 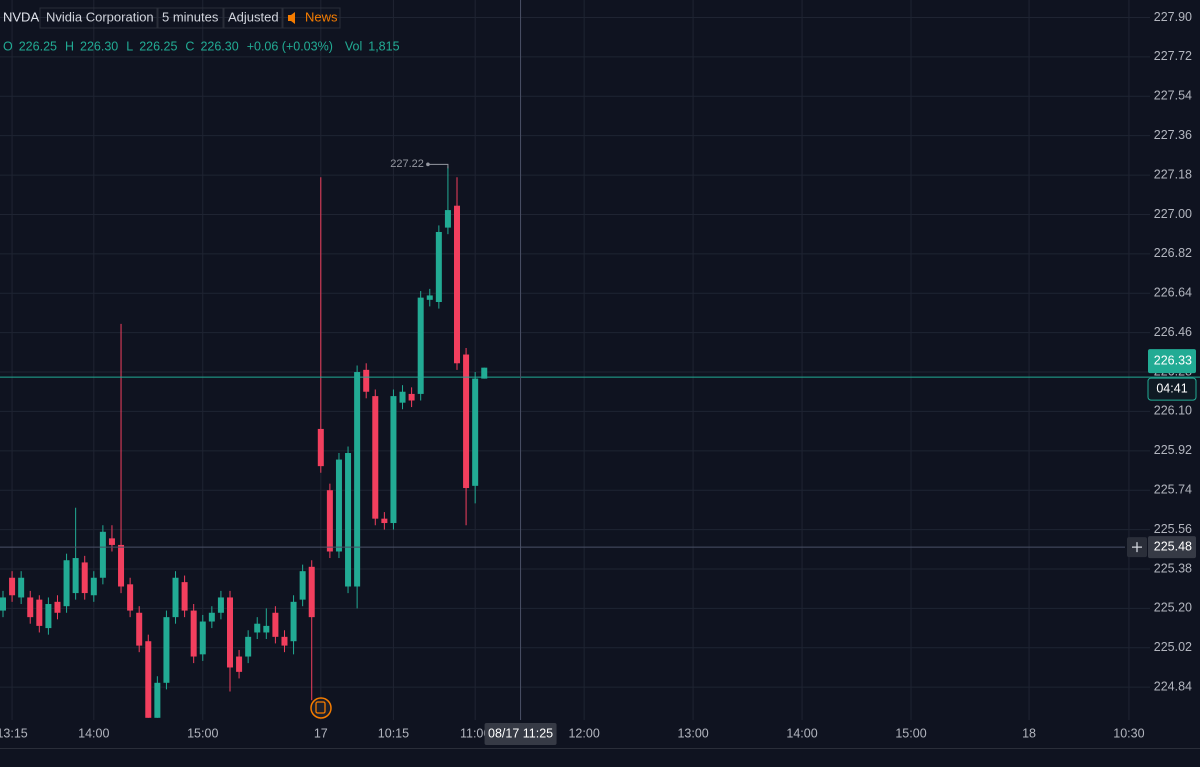 I want to click on high-marker-leader, so click(x=438, y=166).